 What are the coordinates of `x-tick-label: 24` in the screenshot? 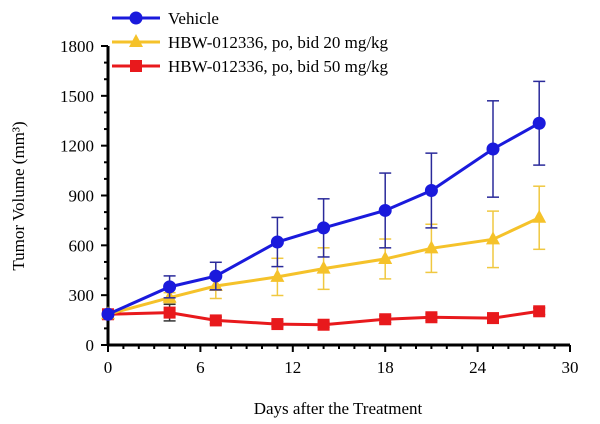 It's located at (478, 367).